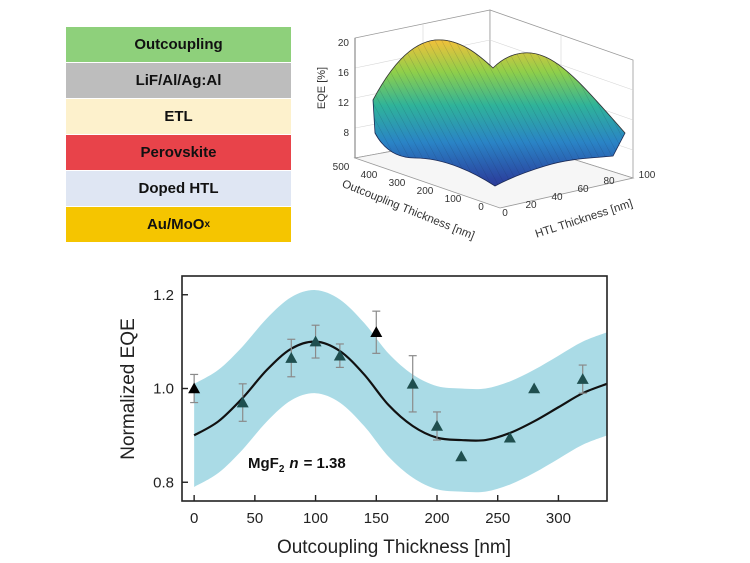 The height and width of the screenshot is (563, 750). I want to click on annotation-value: = 1.38, so click(325, 463).